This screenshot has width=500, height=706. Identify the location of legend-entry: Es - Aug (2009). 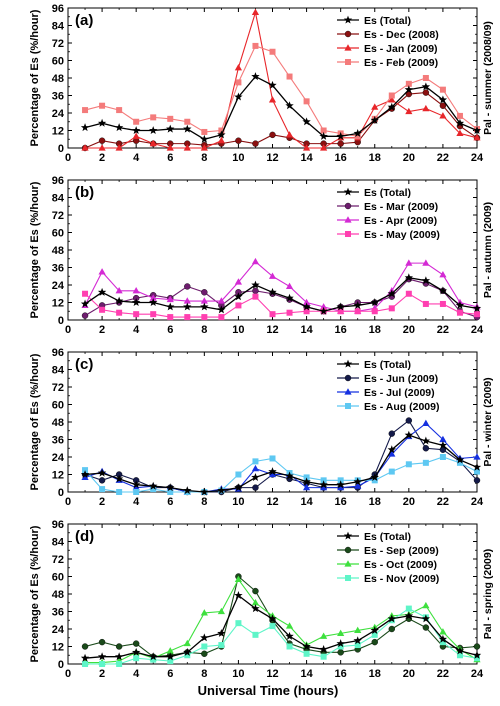
(401, 407).